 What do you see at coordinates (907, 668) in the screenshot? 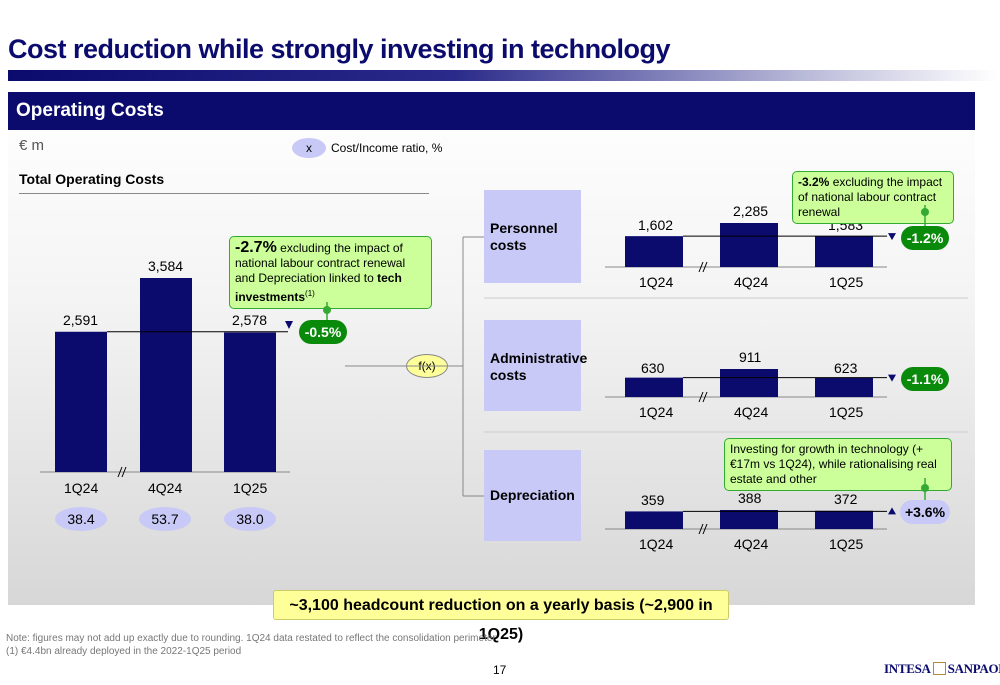
I see `logo-left-text: INTESA` at bounding box center [907, 668].